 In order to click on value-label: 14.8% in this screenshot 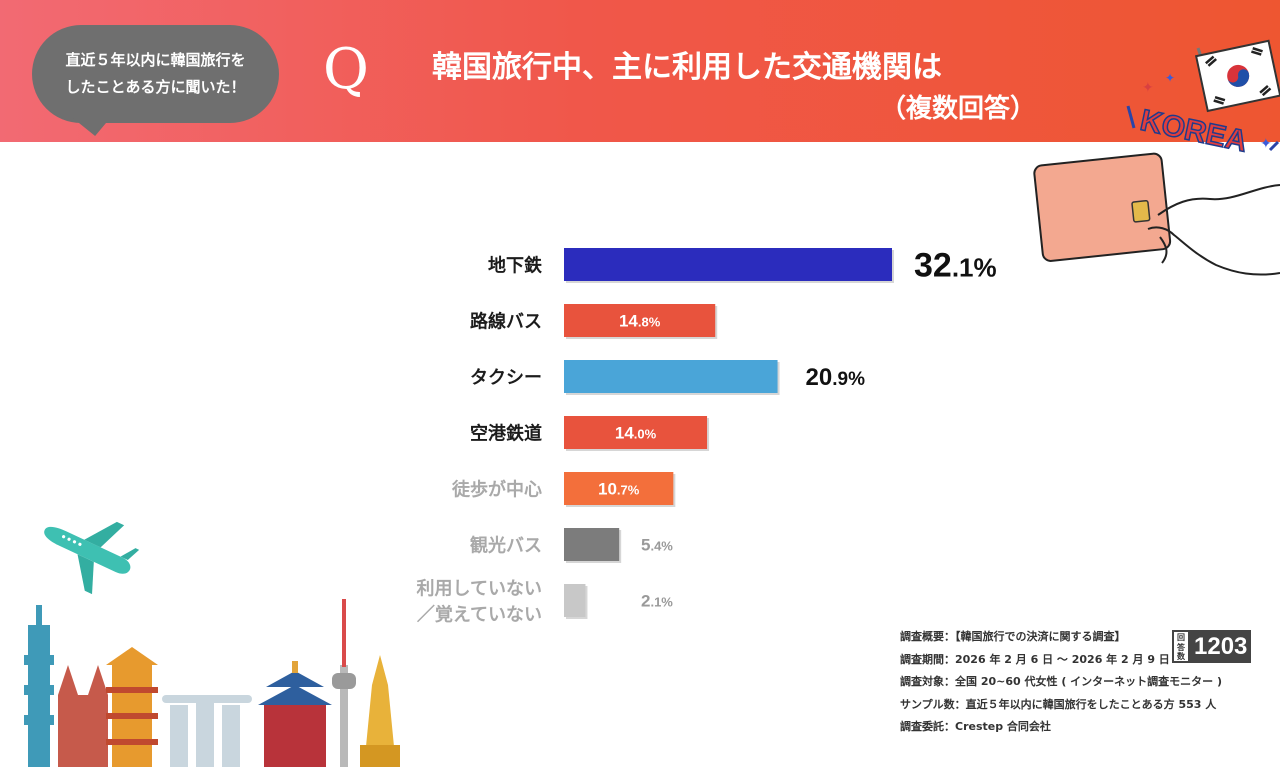, I will do `click(640, 321)`.